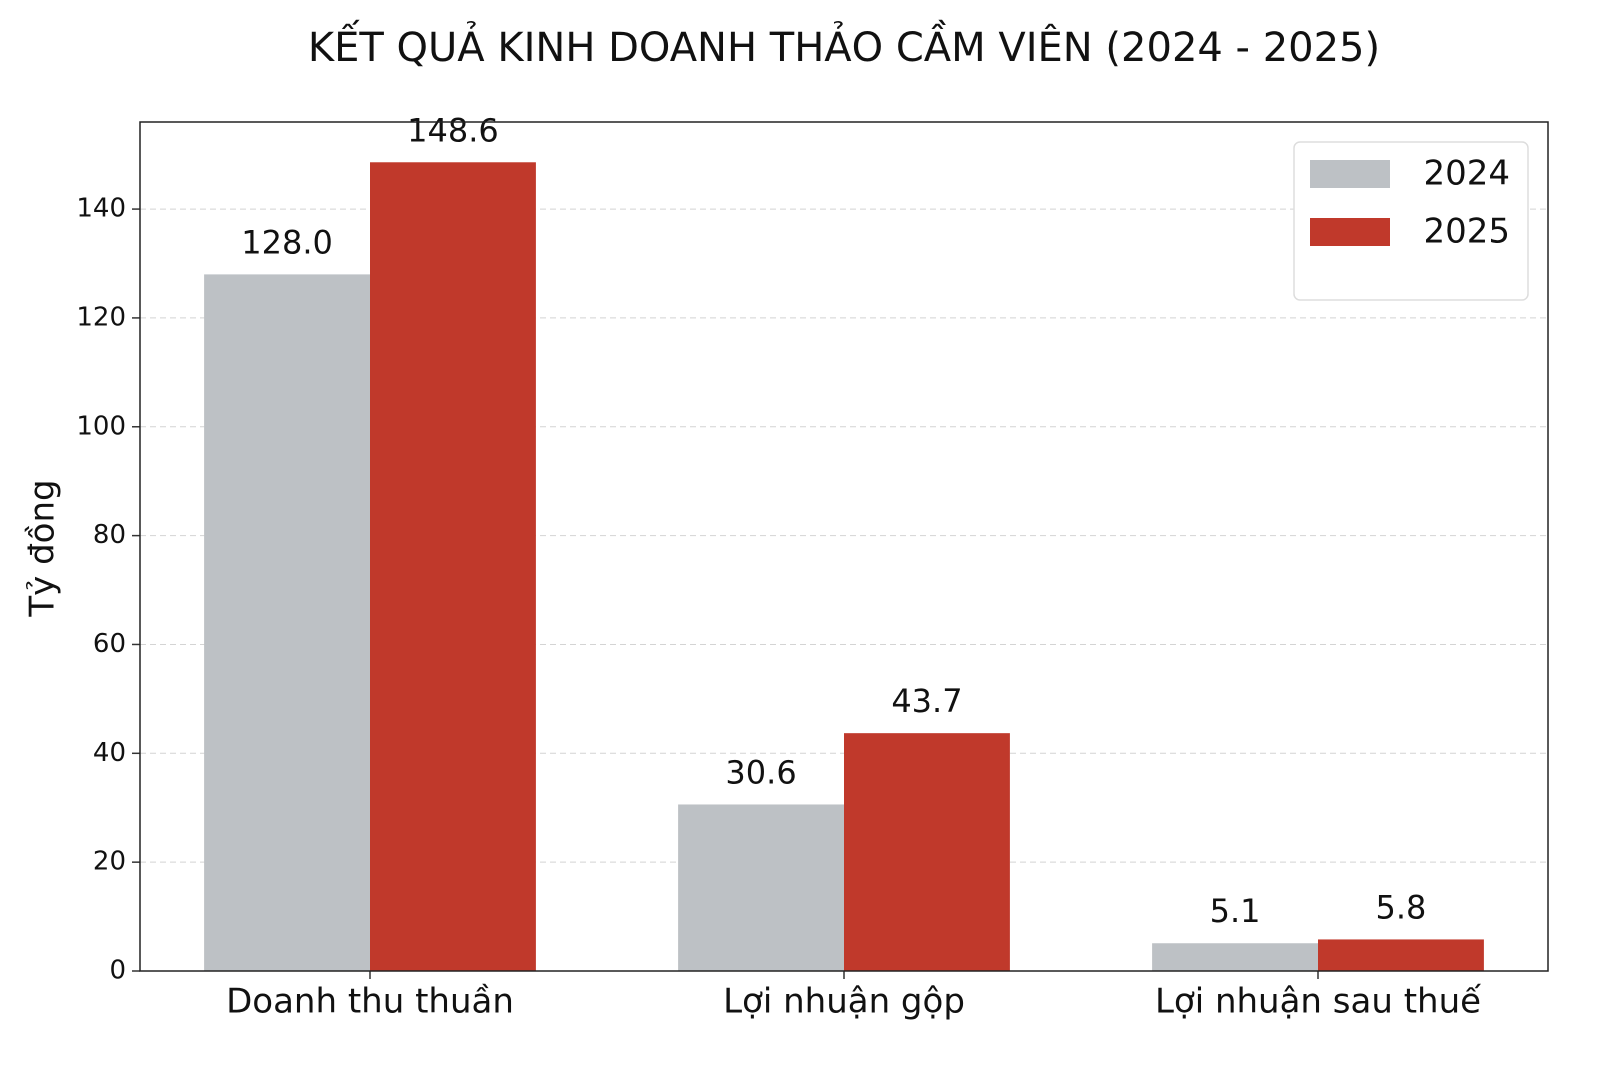 This screenshot has height=1067, width=1600. Describe the element at coordinates (109, 644) in the screenshot. I see `y-tick-label: 60` at that location.